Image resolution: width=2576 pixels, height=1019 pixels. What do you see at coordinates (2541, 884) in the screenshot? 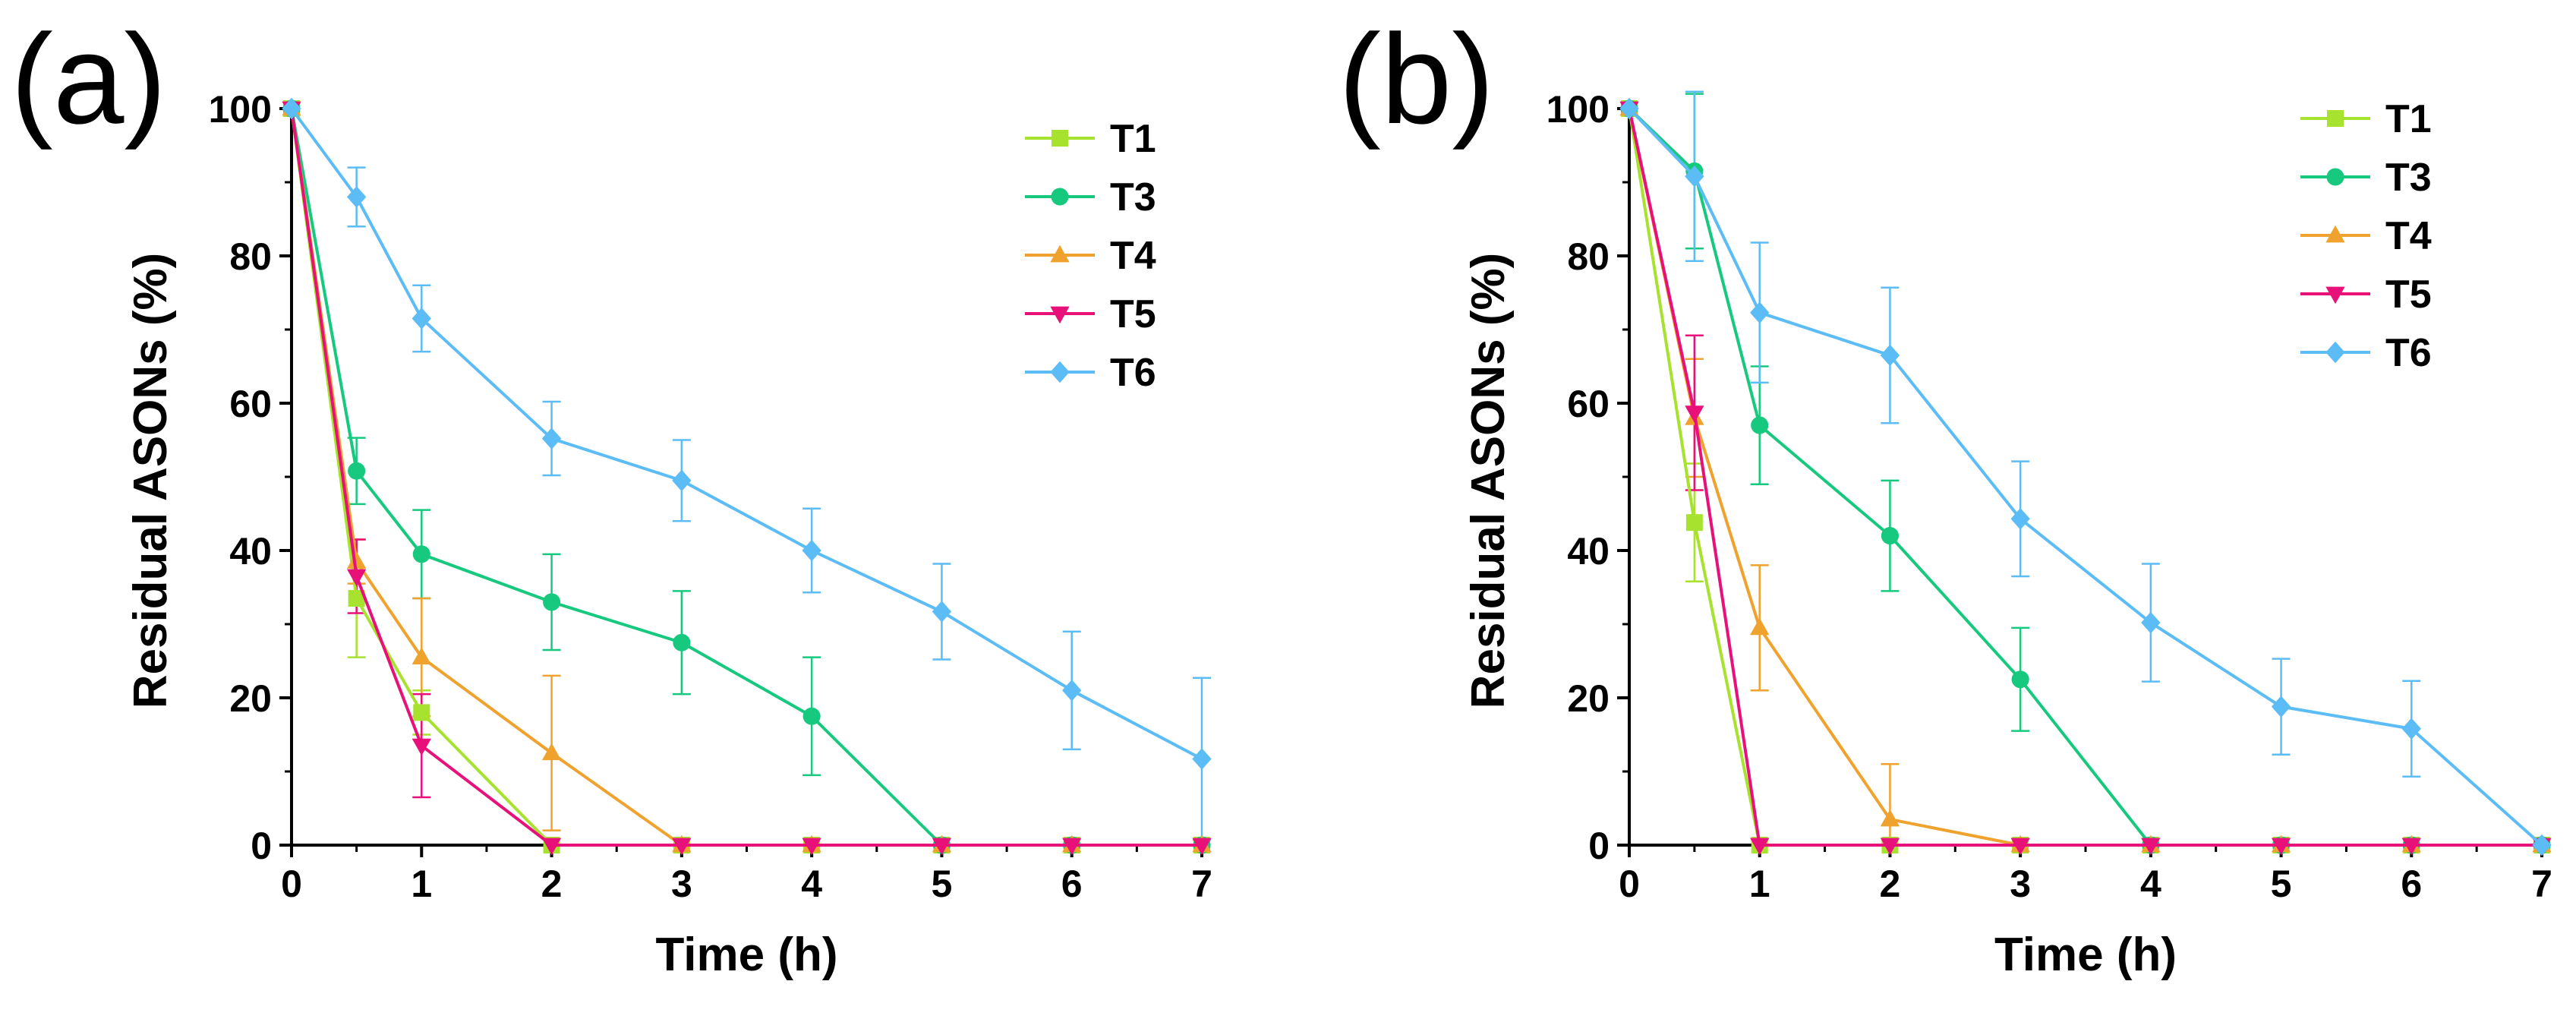
I see `x-tick-label: 7` at bounding box center [2541, 884].